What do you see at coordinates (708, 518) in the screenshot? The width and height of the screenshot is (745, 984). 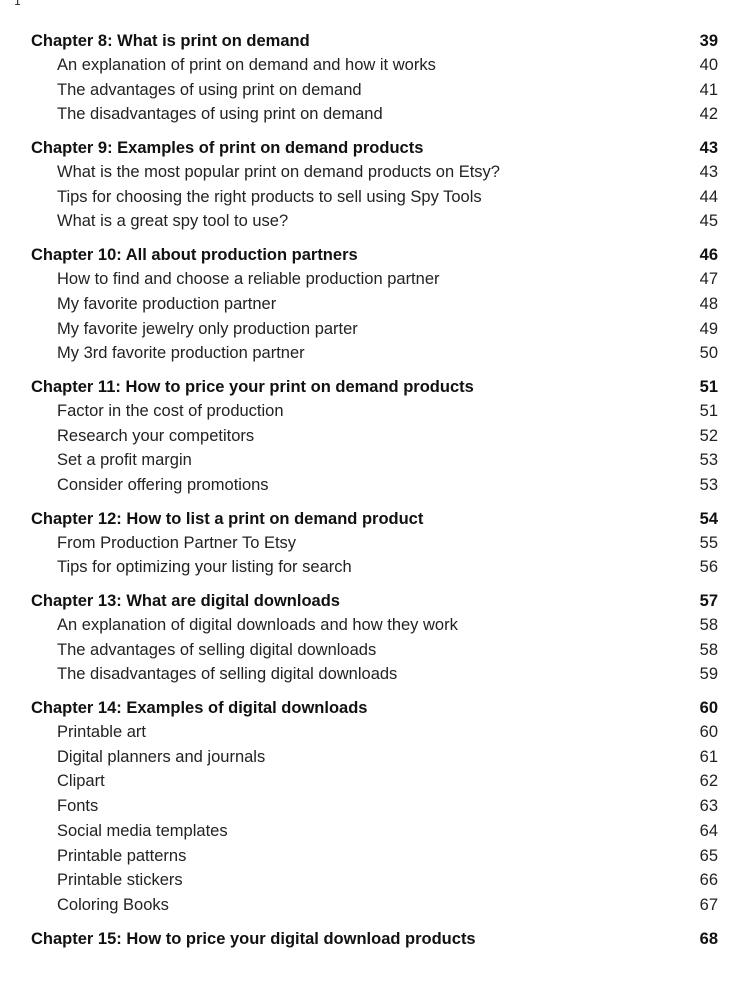 I see `toc-page-number: 54` at bounding box center [708, 518].